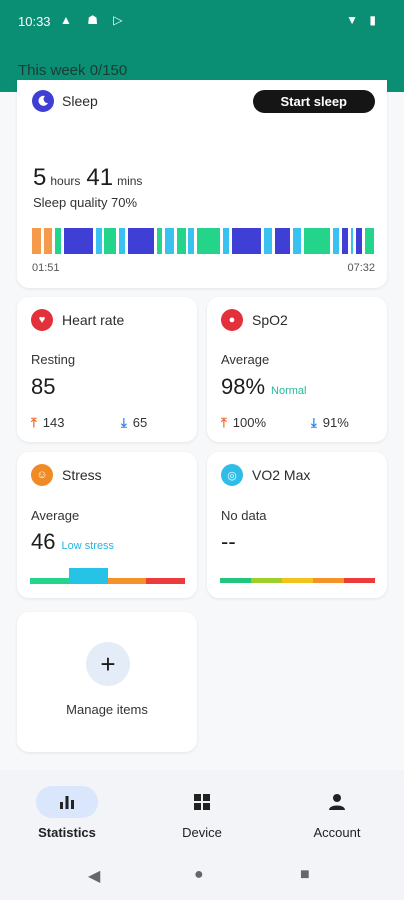 This screenshot has width=404, height=900. What do you see at coordinates (297, 369) in the screenshot?
I see `spo2-card: ● SpO2 Average 98% Normal ⤒ 100% ⤓ 91%` at bounding box center [297, 369].